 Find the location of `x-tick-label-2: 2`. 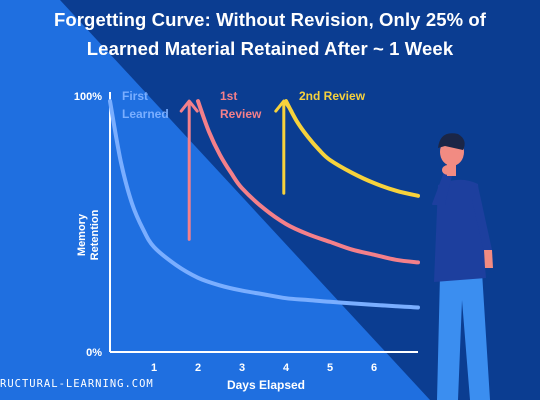

x-tick-label-2: 2 is located at coordinates (198, 368).